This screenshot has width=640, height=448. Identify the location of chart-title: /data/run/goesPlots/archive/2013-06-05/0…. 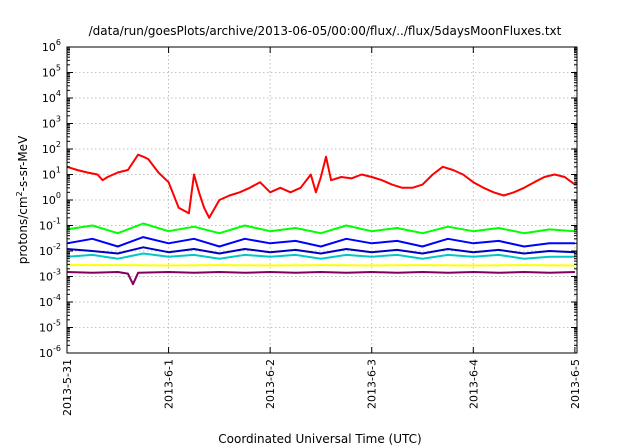
(325, 31).